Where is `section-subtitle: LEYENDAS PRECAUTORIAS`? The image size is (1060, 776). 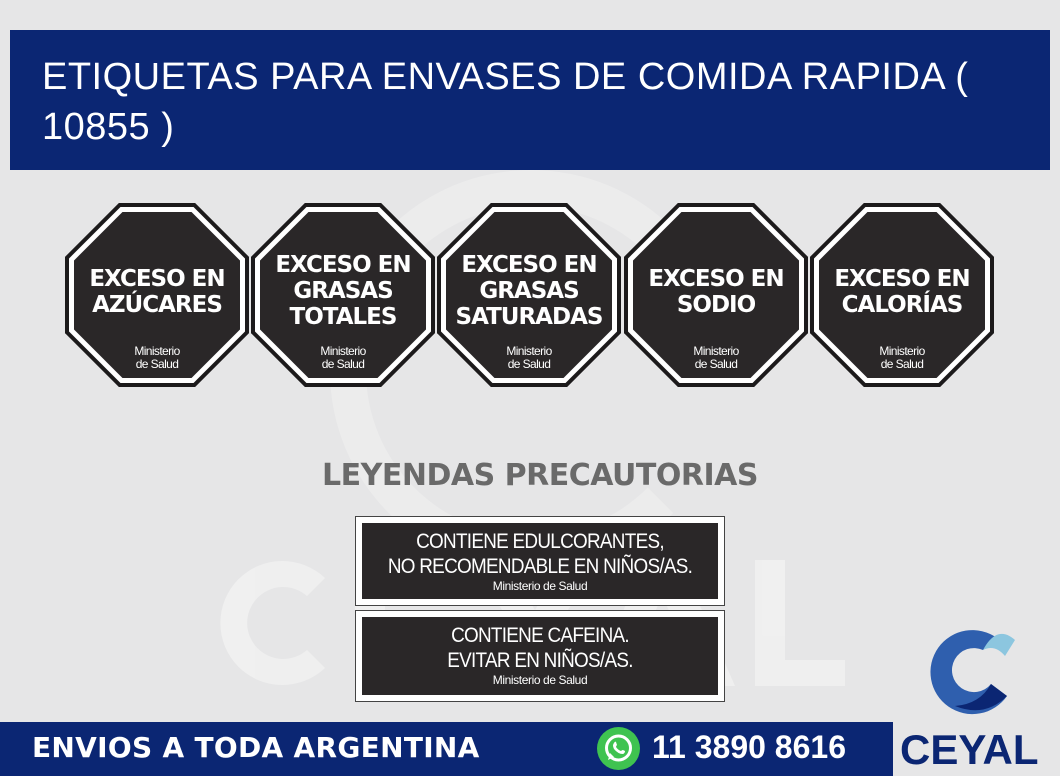
section-subtitle: LEYENDAS PRECAUTORIAS is located at coordinates (540, 475).